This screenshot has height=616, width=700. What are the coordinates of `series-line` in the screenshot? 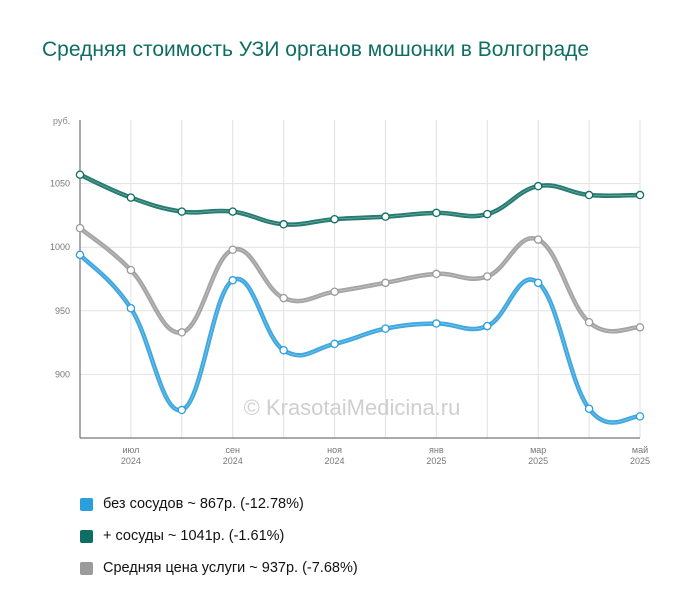 It's located at (360, 199).